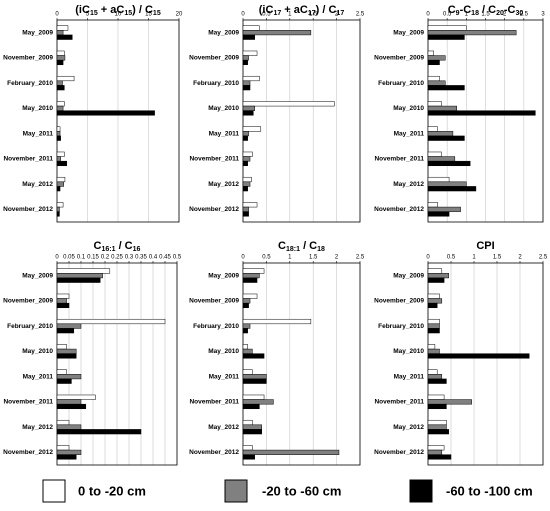 The width and height of the screenshot is (550, 511). What do you see at coordinates (321, 249) in the screenshot?
I see `title-subscript: 18` at bounding box center [321, 249].